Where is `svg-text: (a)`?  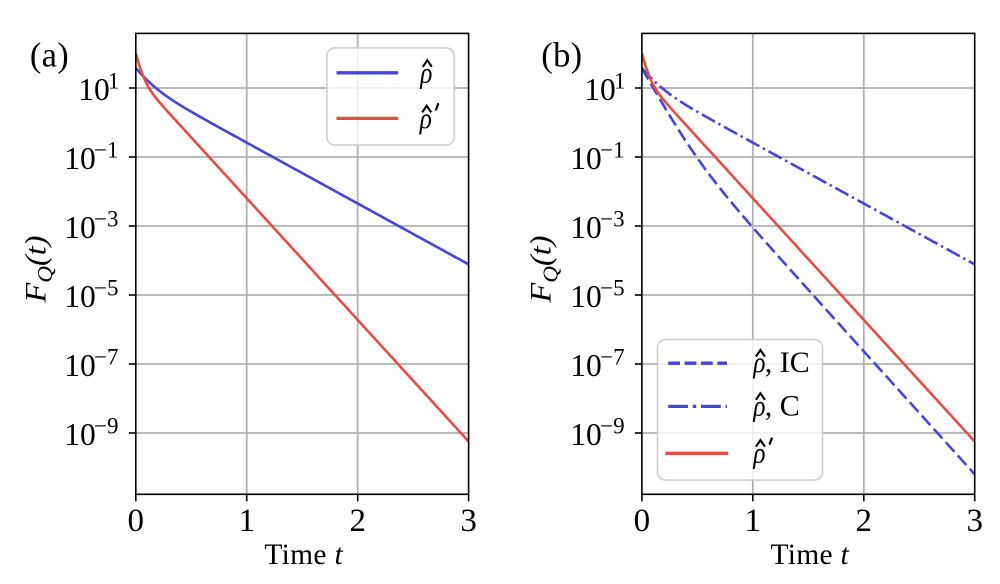
svg-text: (a) is located at coordinates (49, 55).